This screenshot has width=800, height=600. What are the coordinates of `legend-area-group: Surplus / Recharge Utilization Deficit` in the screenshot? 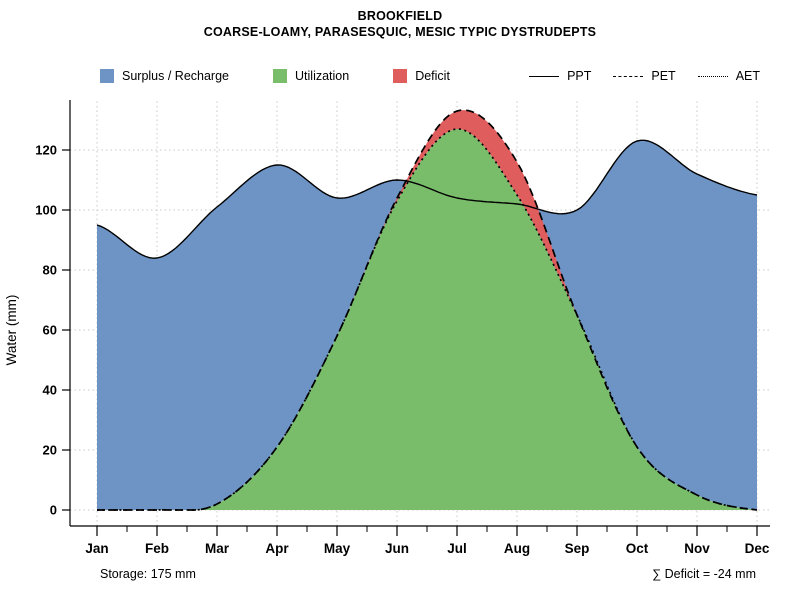 It's located at (275, 76).